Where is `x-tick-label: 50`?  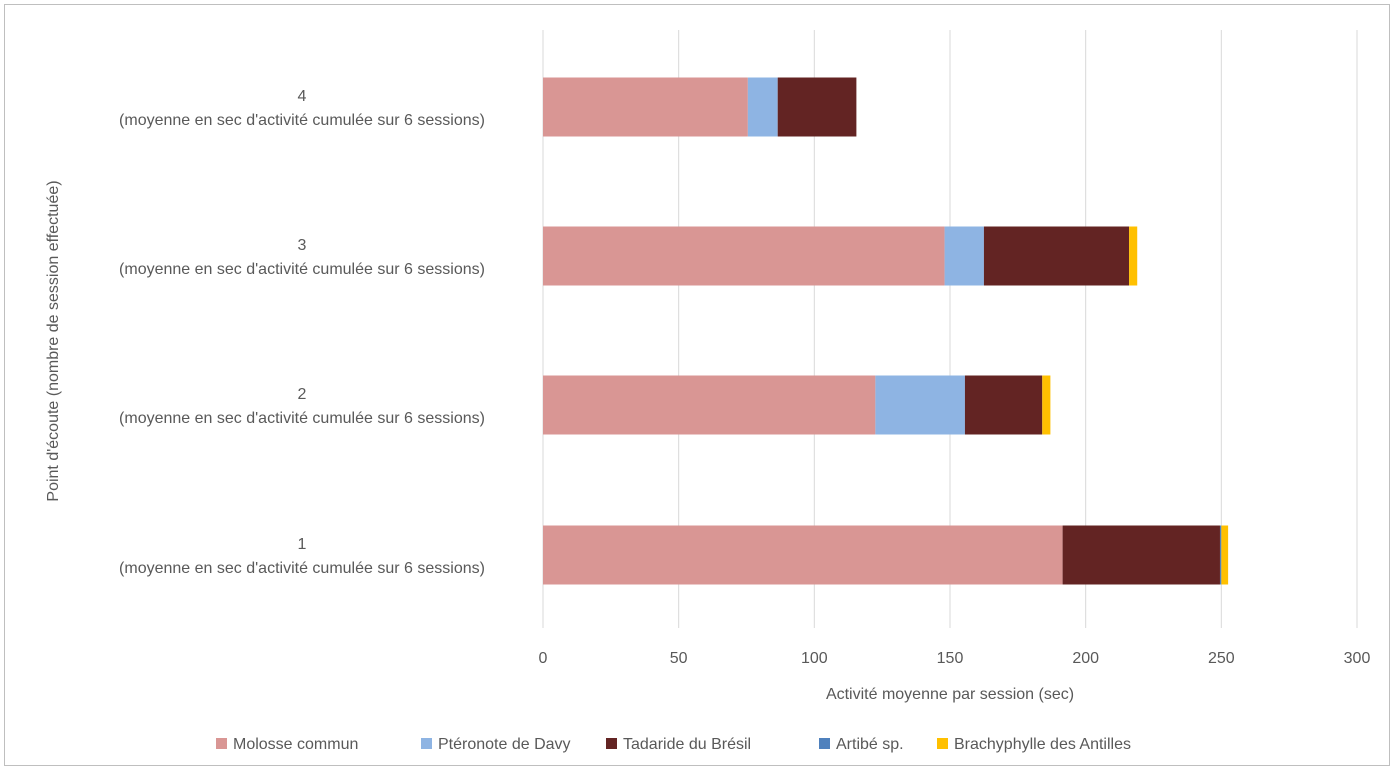 x-tick-label: 50 is located at coordinates (679, 658).